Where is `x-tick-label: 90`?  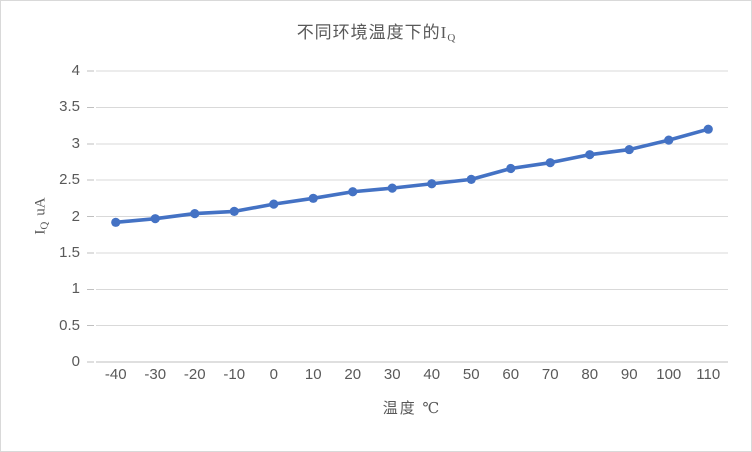
x-tick-label: 90 is located at coordinates (629, 374).